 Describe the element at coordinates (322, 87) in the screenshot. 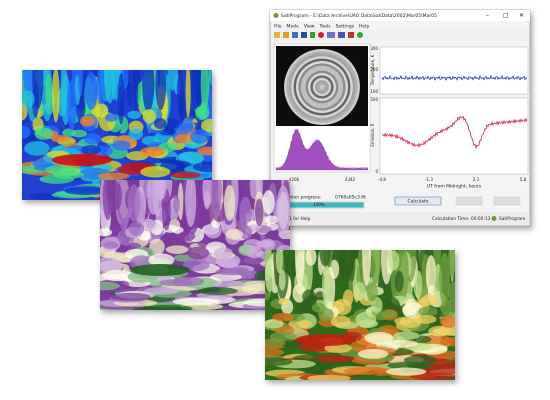

I see `fringe-ring` at that location.